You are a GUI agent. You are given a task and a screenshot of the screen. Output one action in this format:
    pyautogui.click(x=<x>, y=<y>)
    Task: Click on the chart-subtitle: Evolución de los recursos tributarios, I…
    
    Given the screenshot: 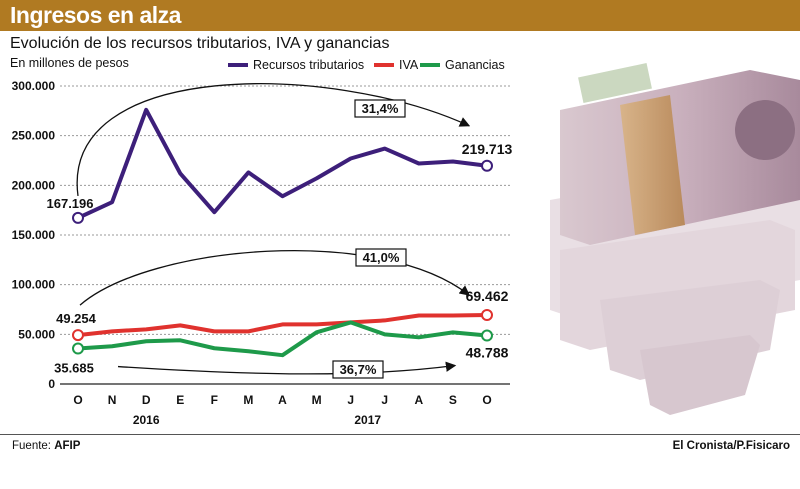 What is the action you would take?
    pyautogui.click(x=200, y=43)
    